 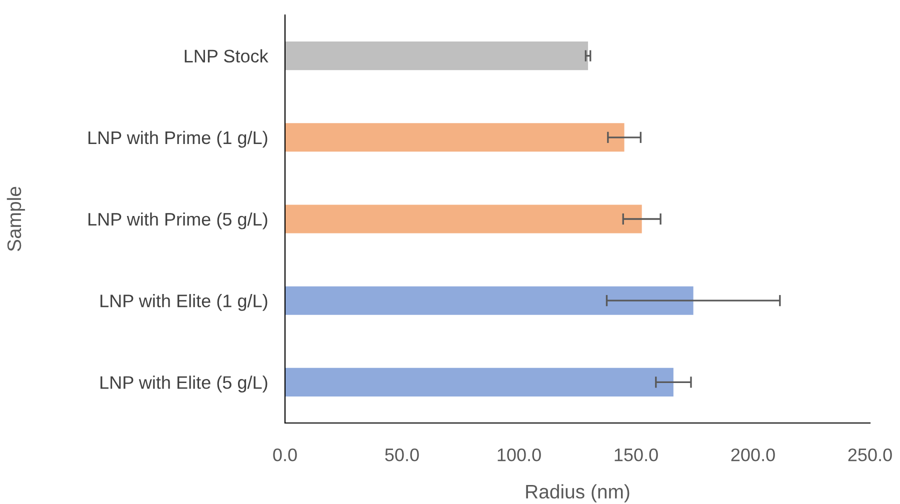 I want to click on y-tick-label: LNP Stock, so click(x=226, y=56).